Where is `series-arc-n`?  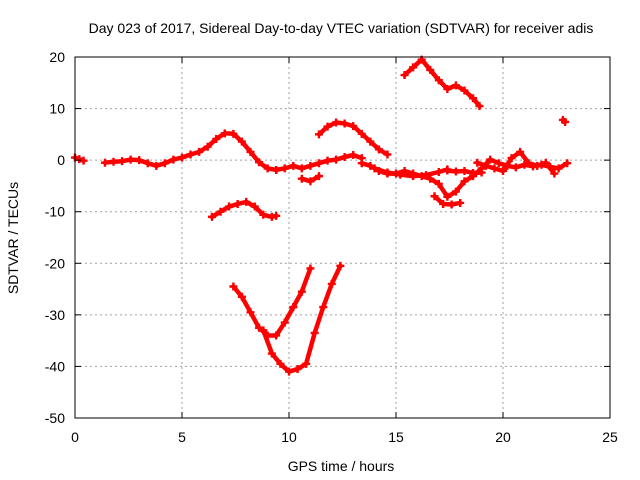 series-arc-n is located at coordinates (516, 162).